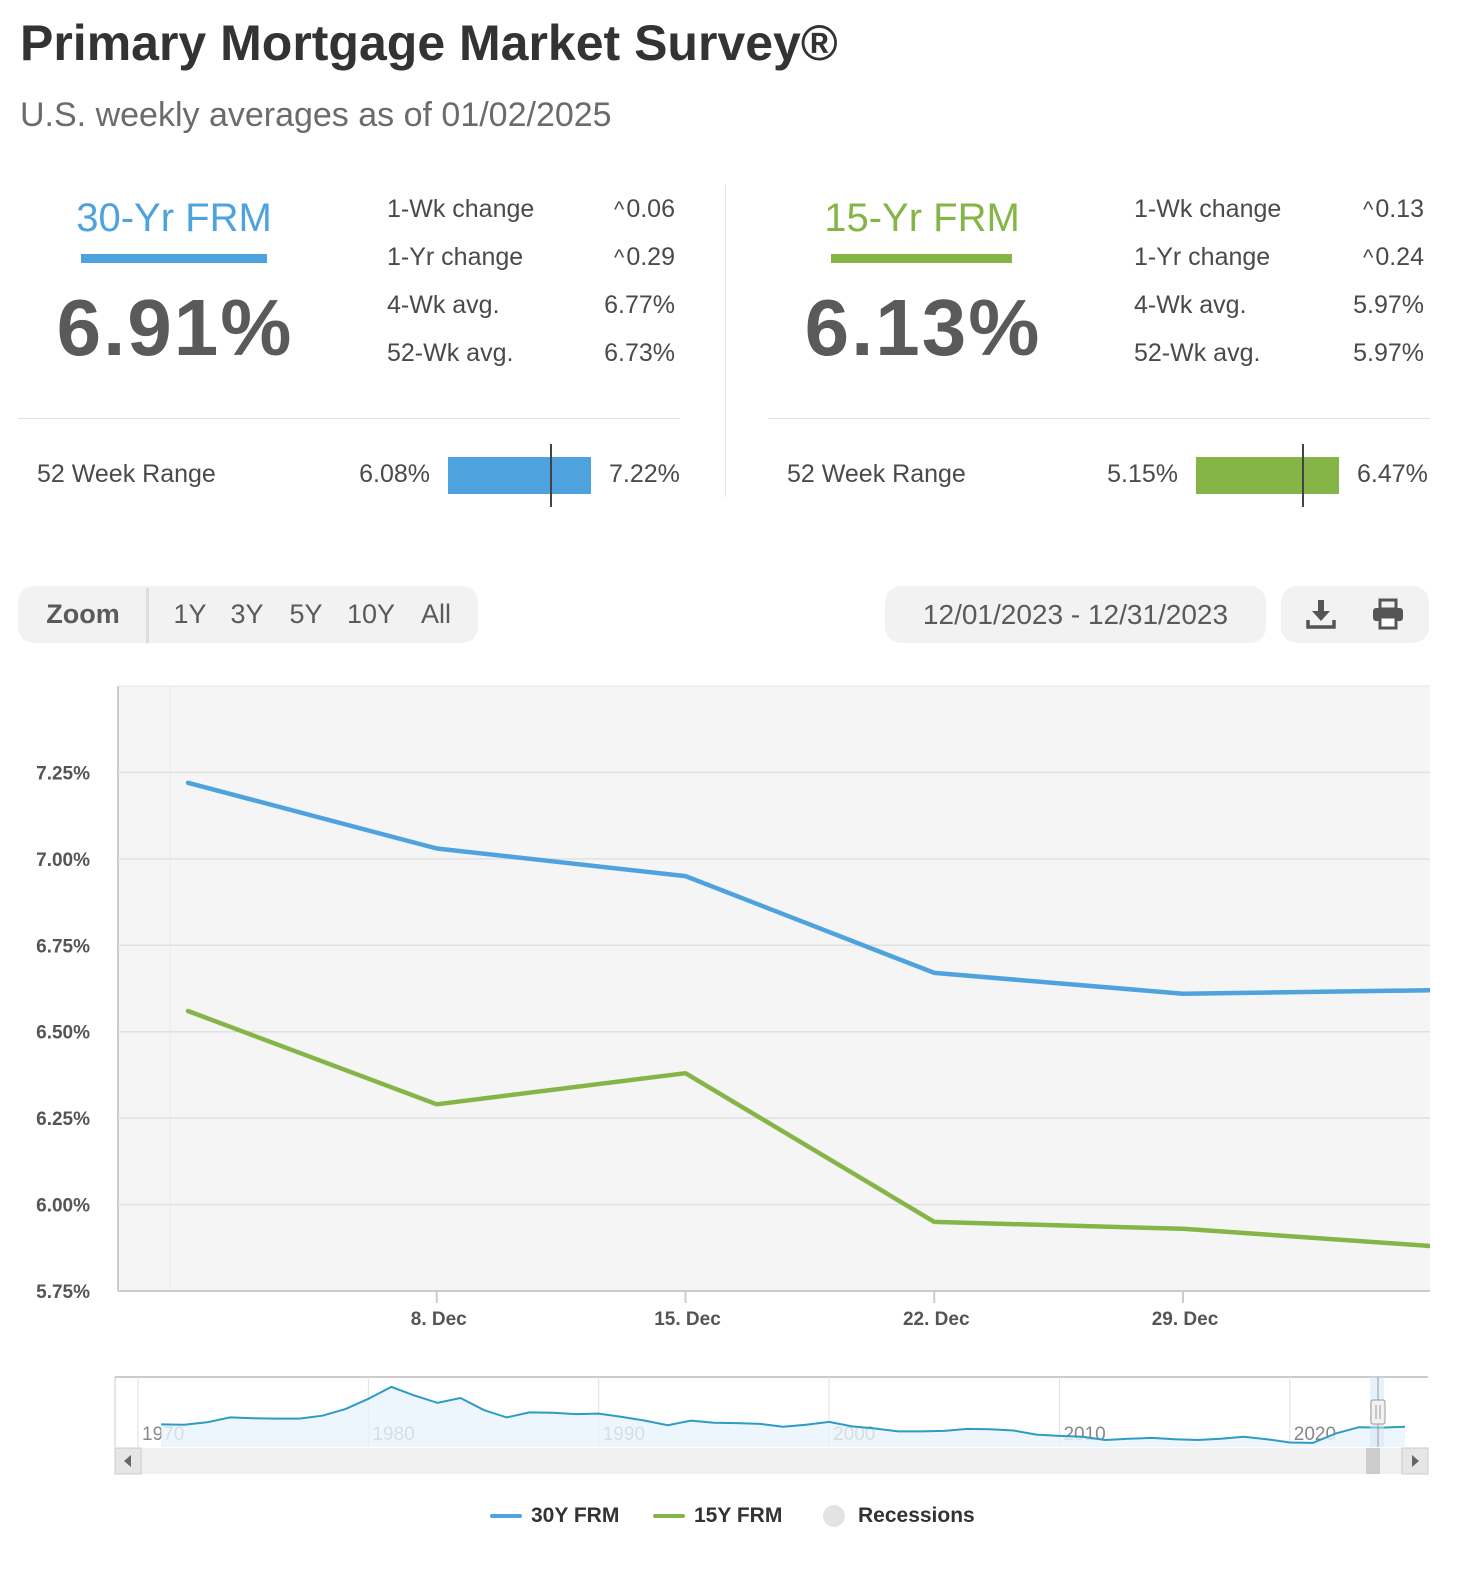 The height and width of the screenshot is (1578, 1470). What do you see at coordinates (725, 341) in the screenshot?
I see `card-separator` at bounding box center [725, 341].